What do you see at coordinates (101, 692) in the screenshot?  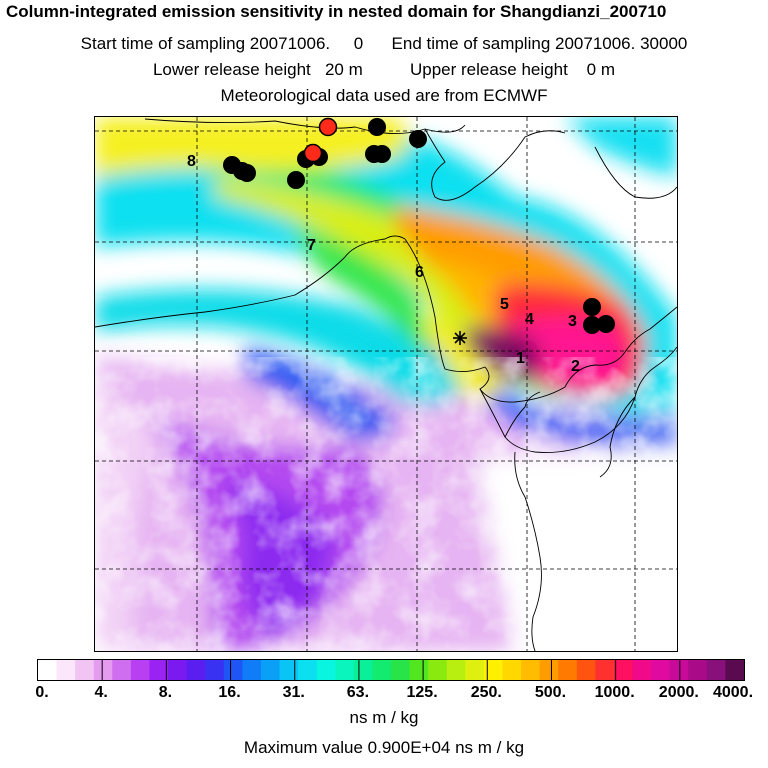 I see `colorbar-tick-label: 4.` at bounding box center [101, 692].